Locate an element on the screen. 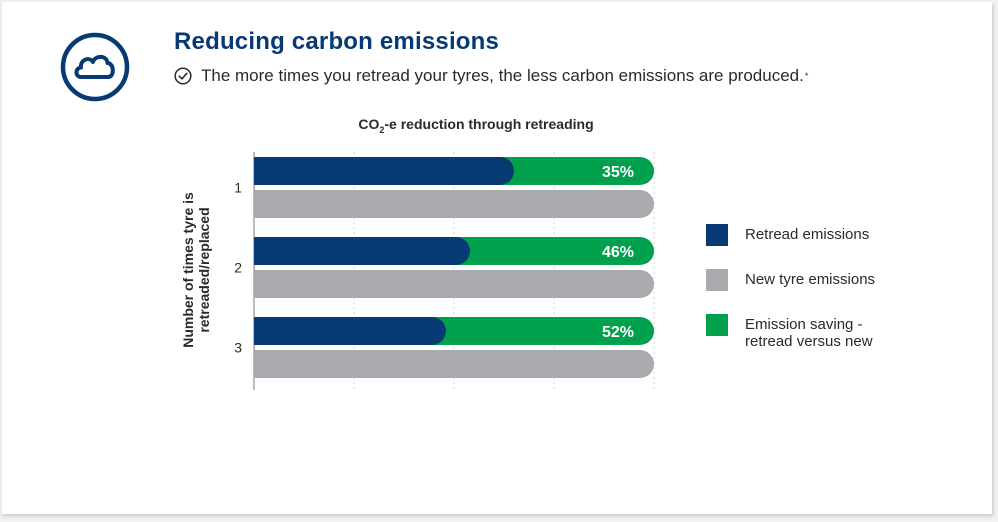 The height and width of the screenshot is (522, 998). check-circle-icon is located at coordinates (183, 76).